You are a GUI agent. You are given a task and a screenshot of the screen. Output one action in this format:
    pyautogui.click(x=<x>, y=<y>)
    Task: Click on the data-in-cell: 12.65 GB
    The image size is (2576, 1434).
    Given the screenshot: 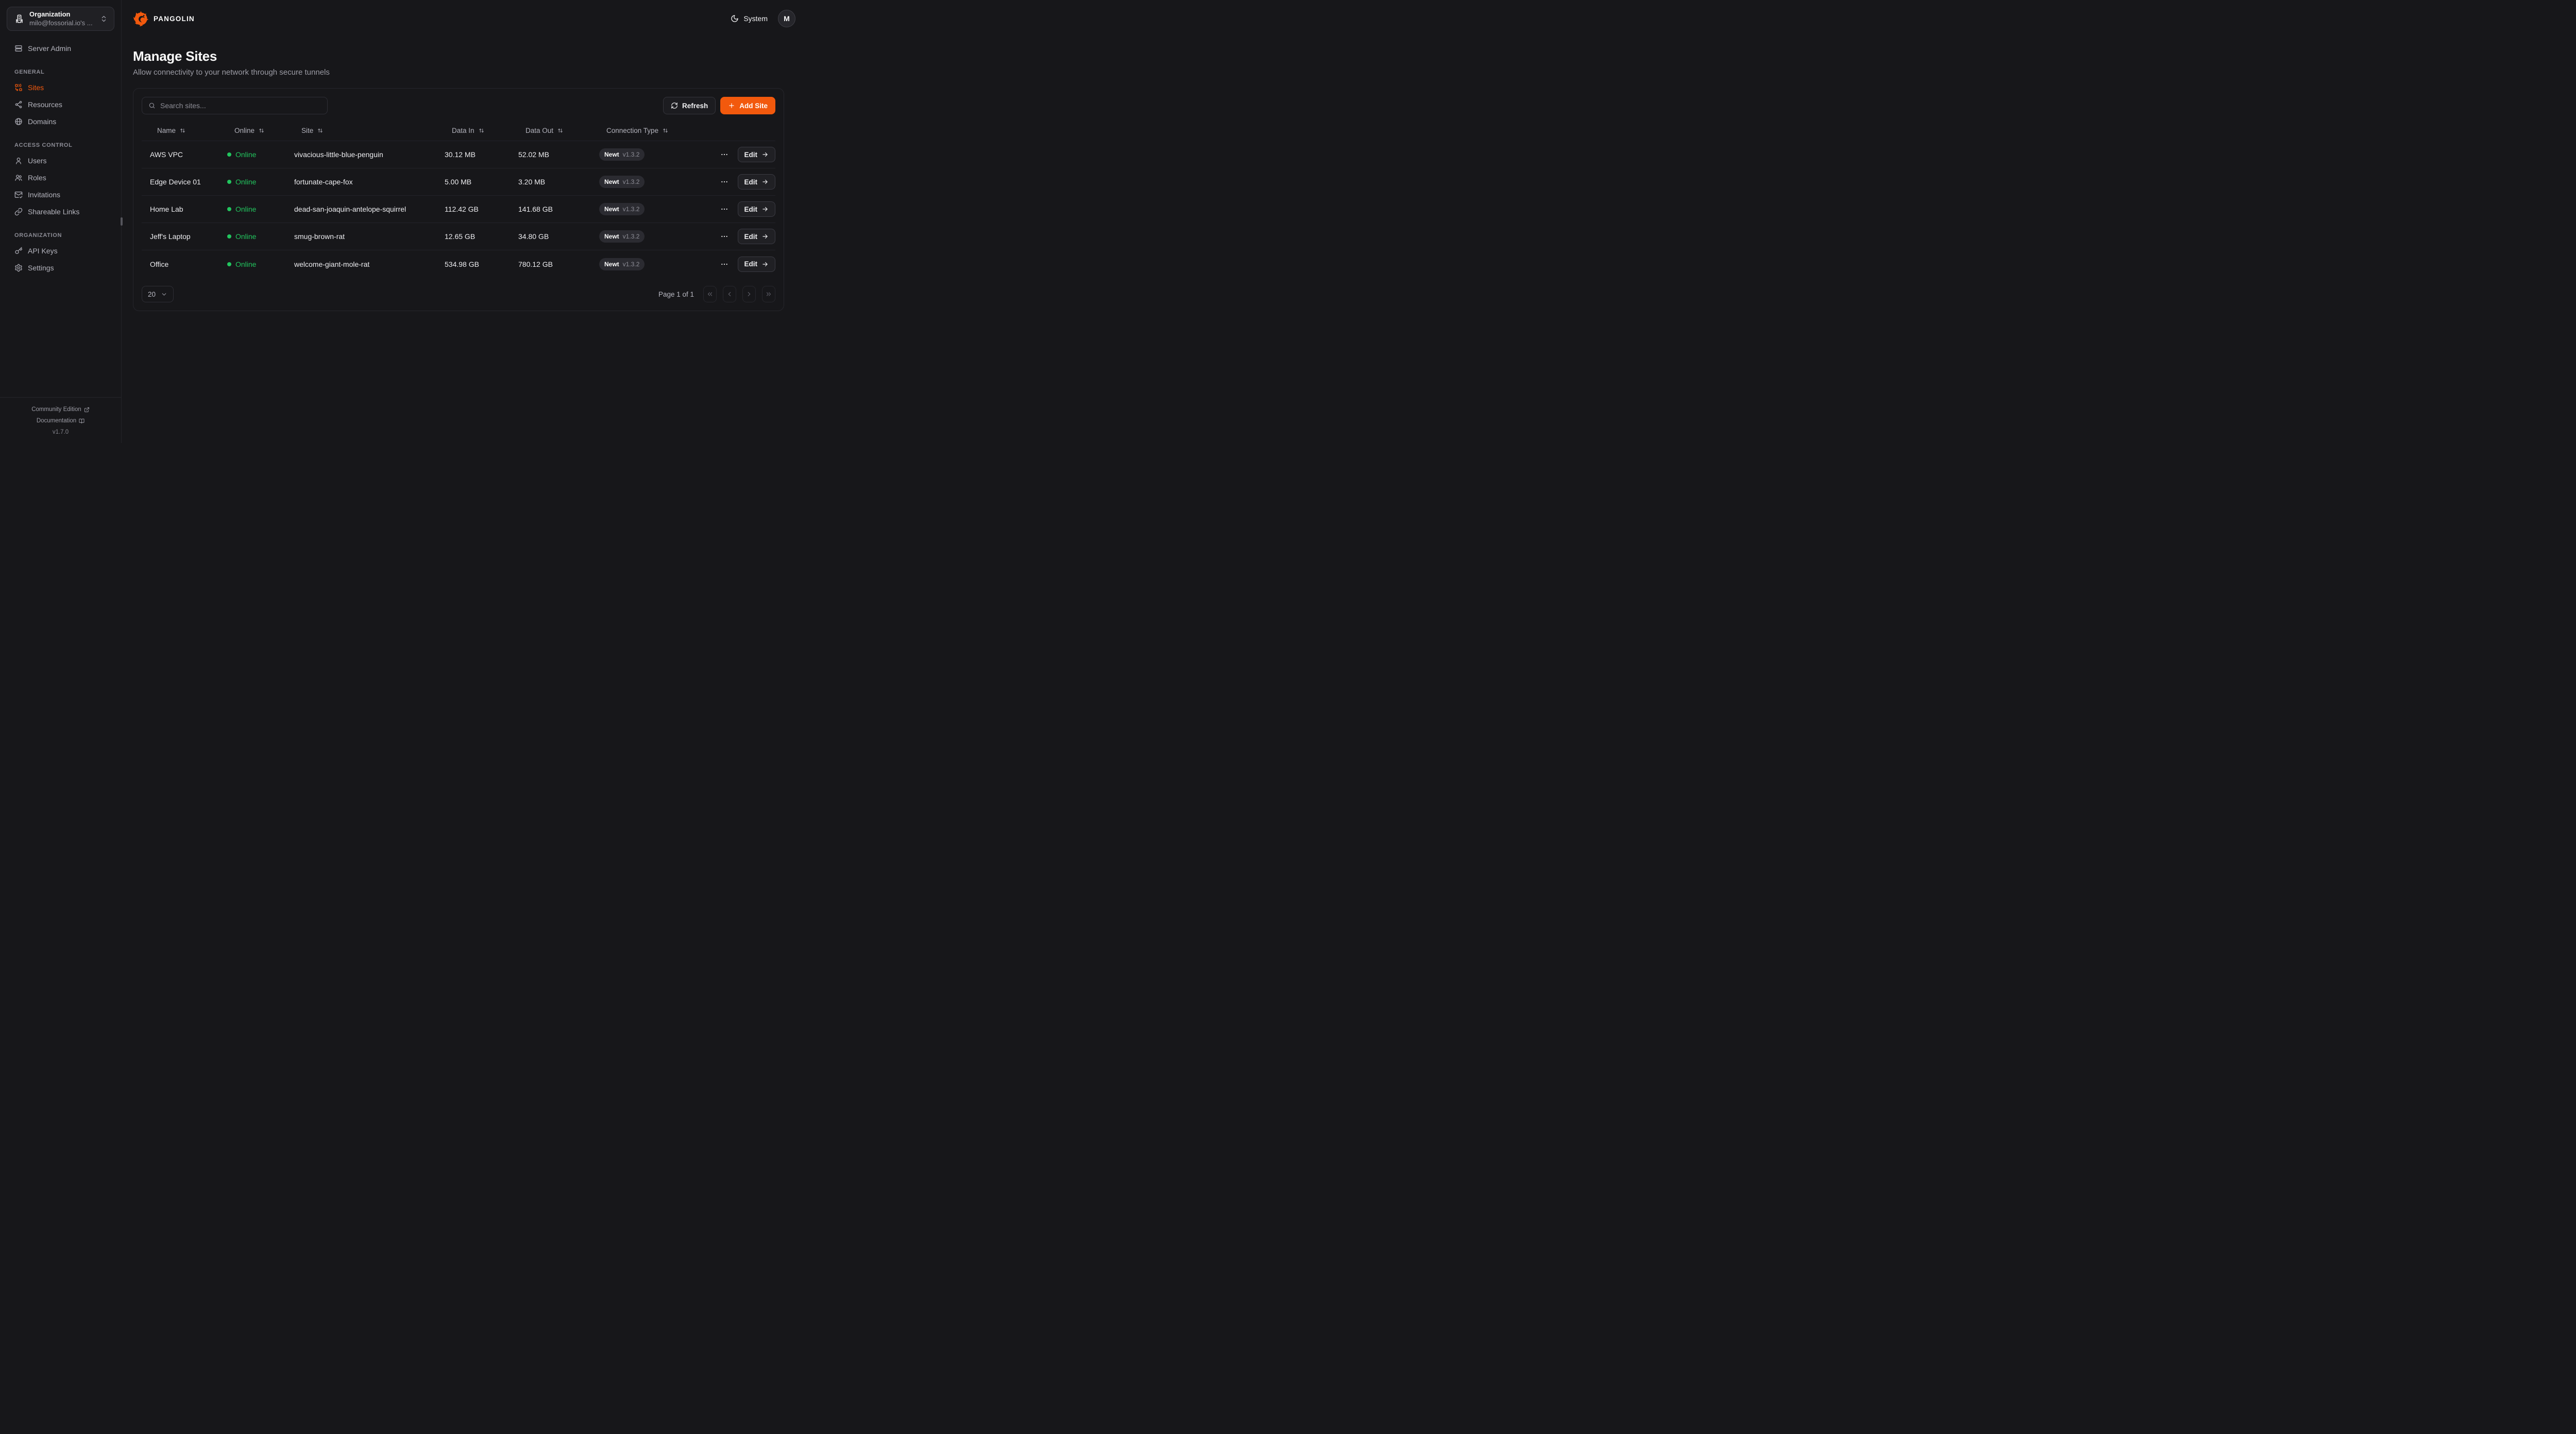 What is the action you would take?
    pyautogui.click(x=460, y=236)
    